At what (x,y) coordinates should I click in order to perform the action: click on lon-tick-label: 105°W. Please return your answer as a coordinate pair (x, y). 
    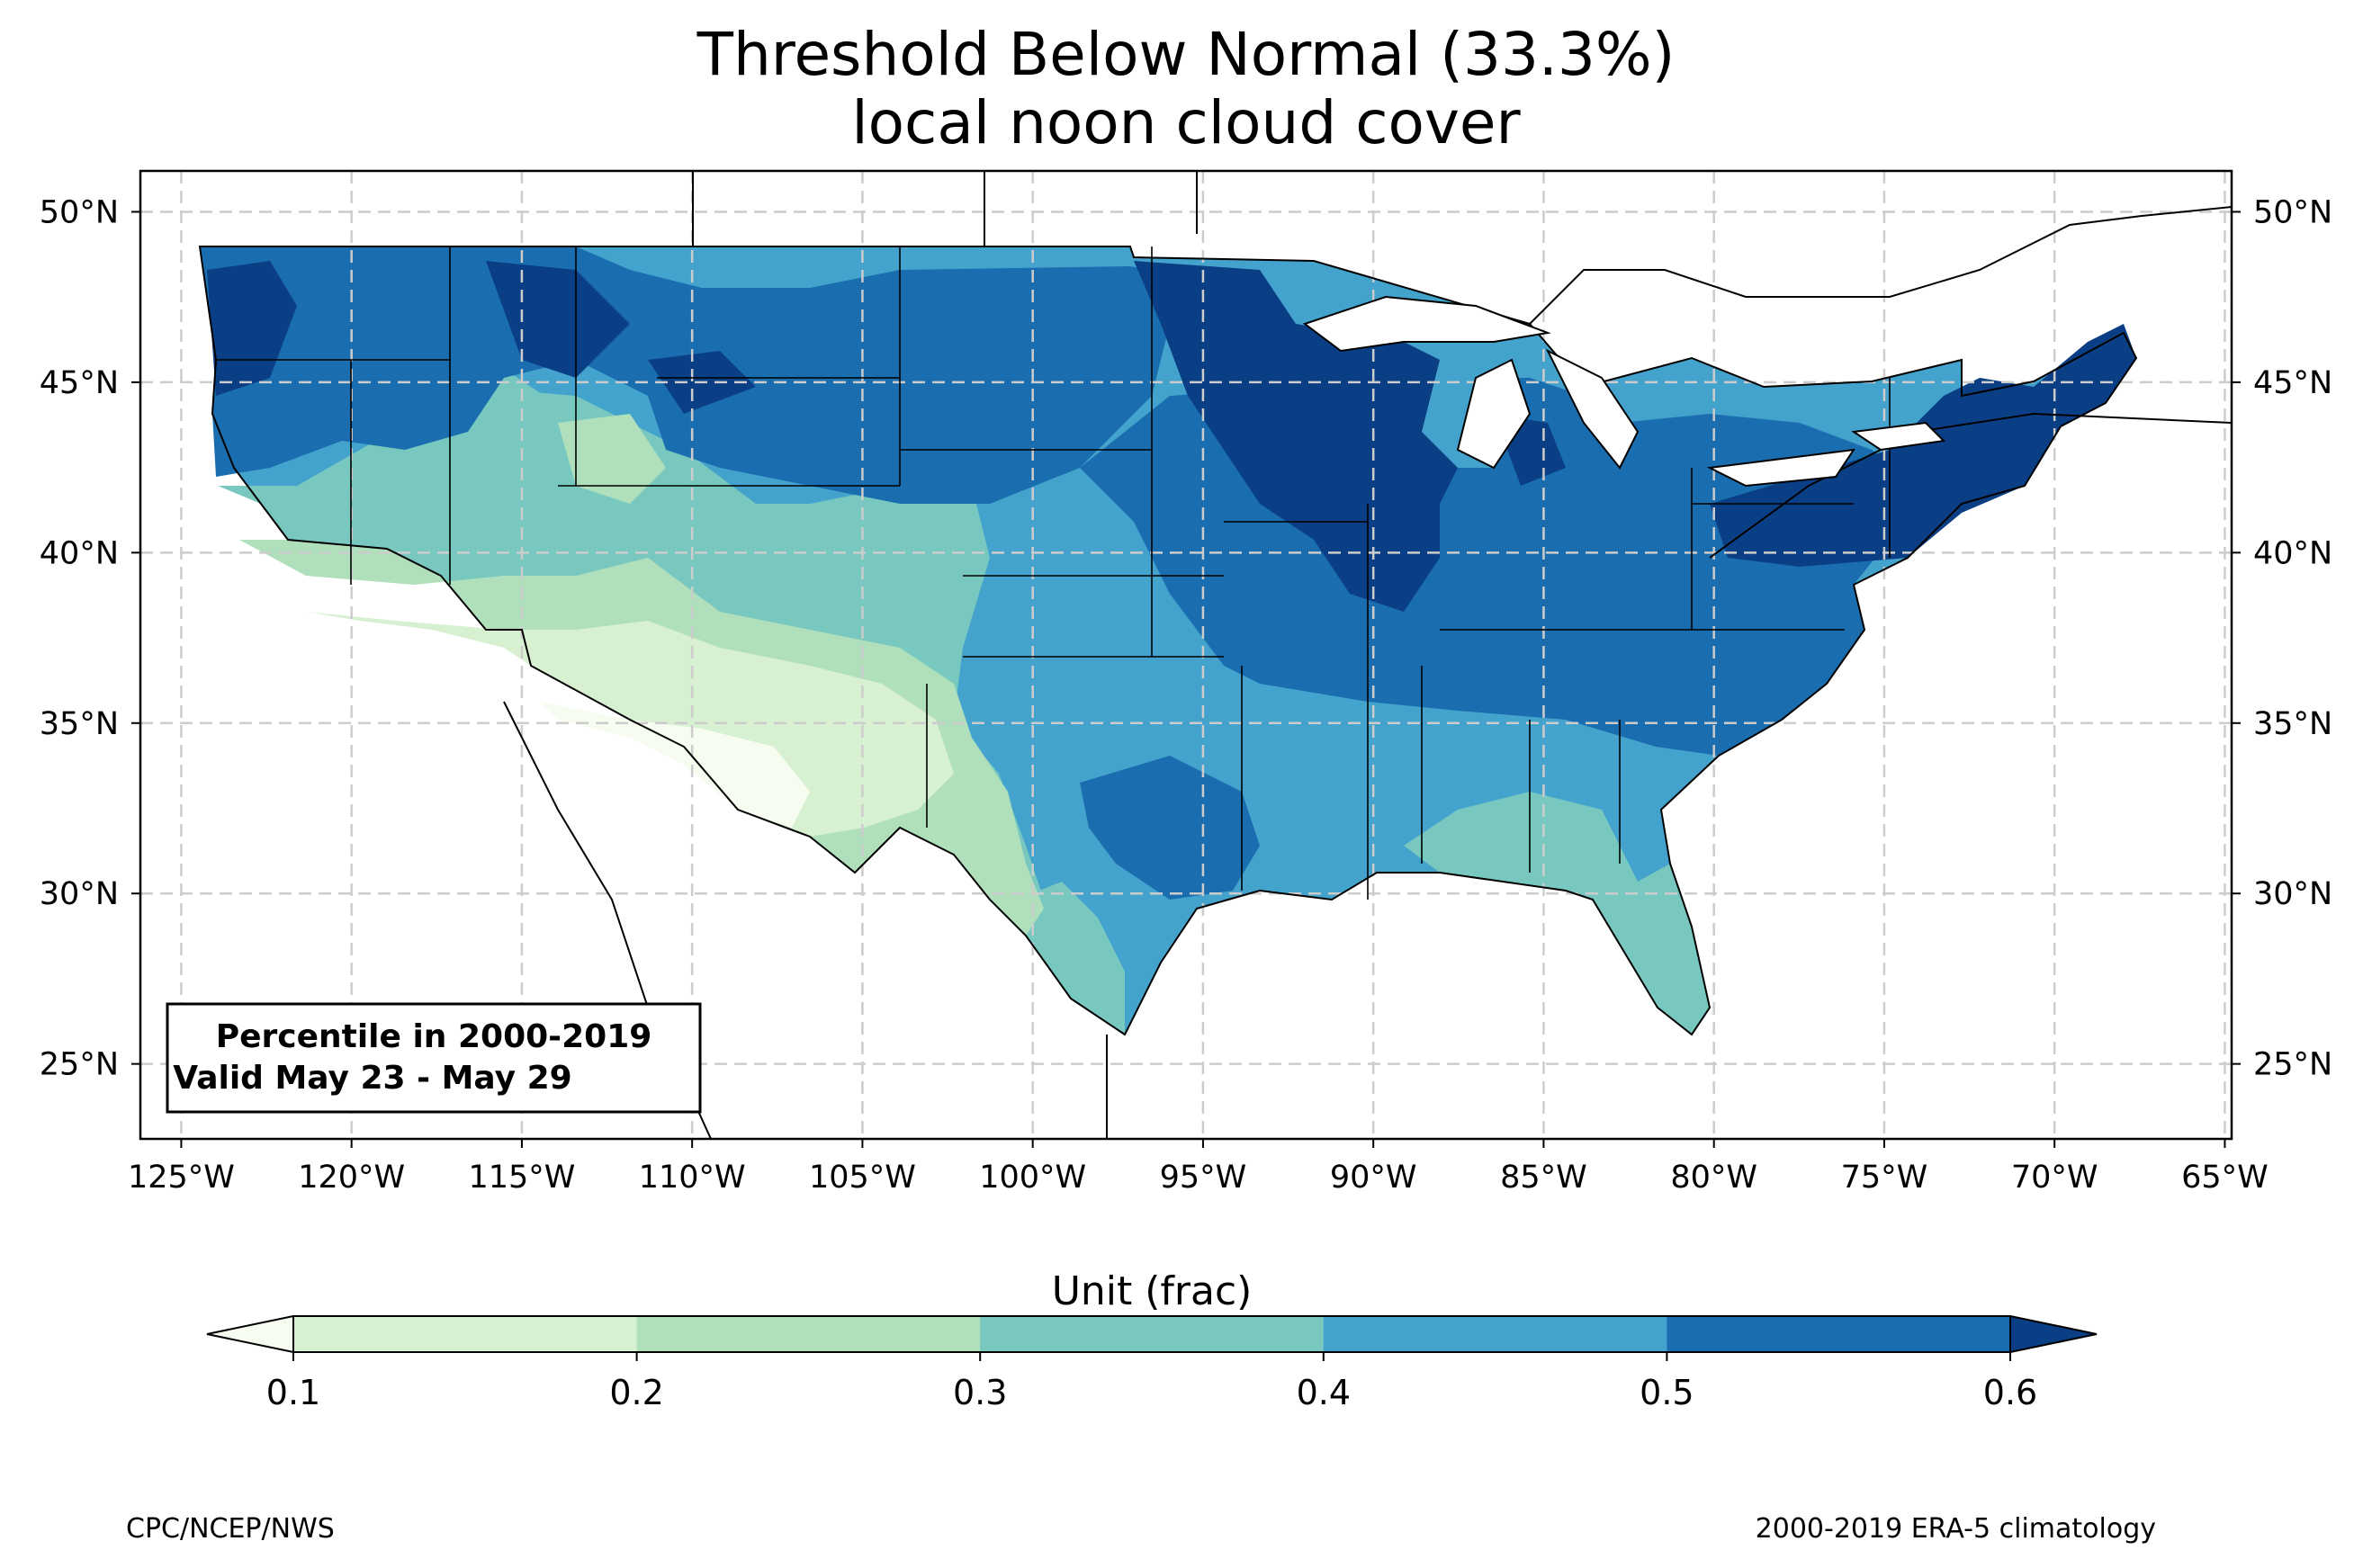
    Looking at the image, I should click on (862, 1178).